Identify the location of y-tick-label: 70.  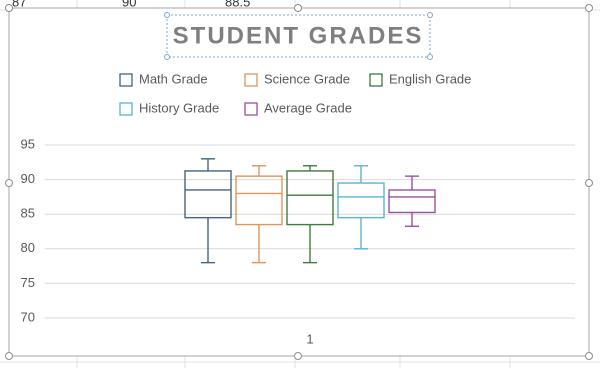
(28, 316).